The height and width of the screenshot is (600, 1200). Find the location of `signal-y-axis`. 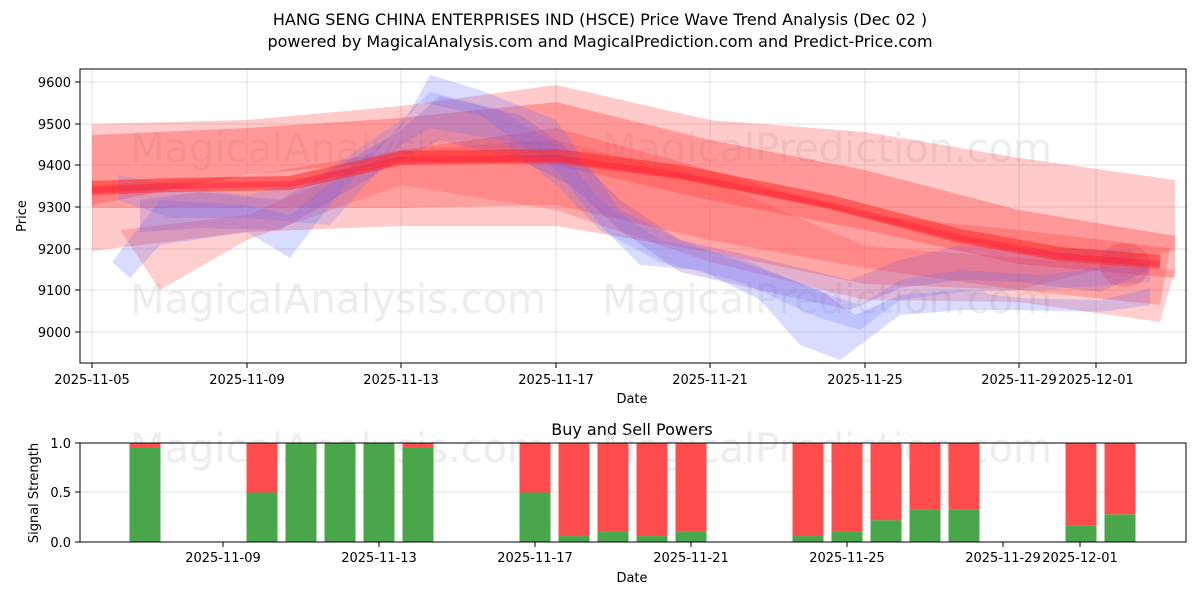

signal-y-axis is located at coordinates (77, 492).